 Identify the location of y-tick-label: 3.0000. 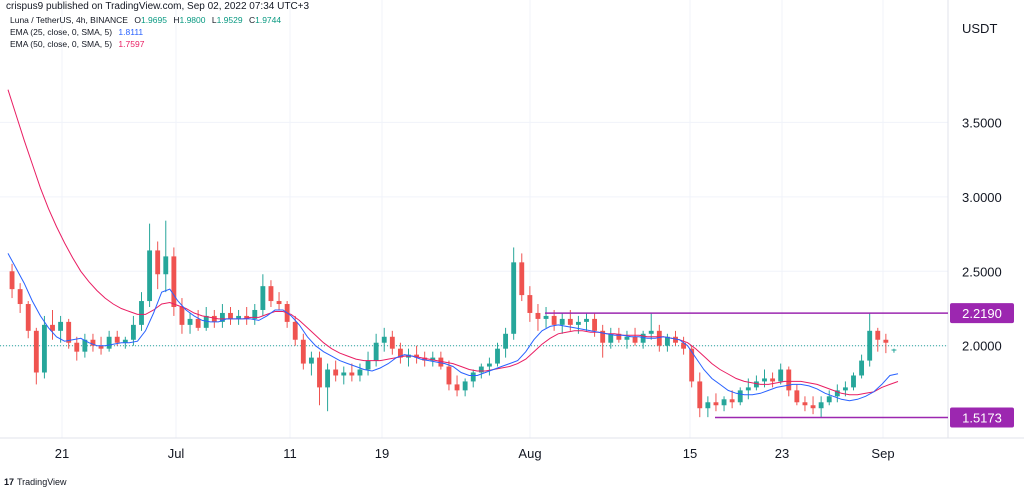
(982, 197).